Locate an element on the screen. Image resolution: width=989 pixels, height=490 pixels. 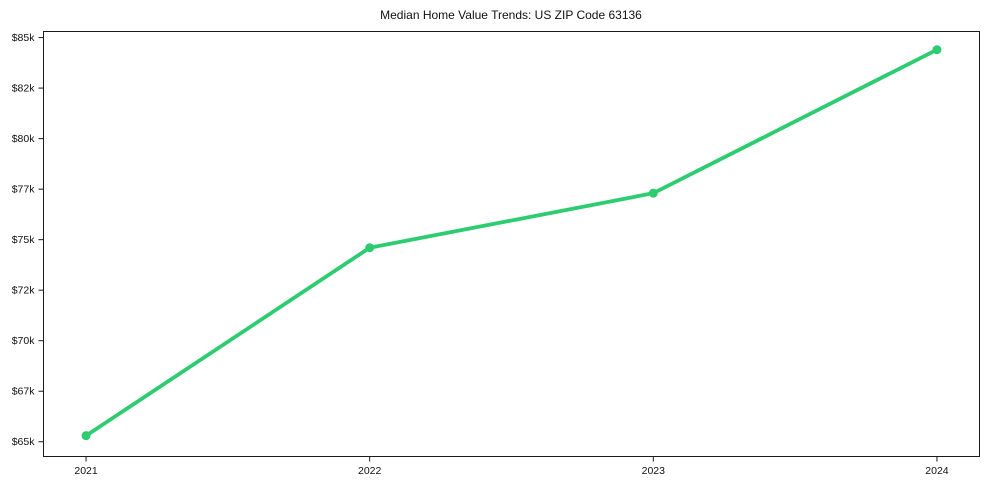
y-tick-label: $67k is located at coordinates (24, 392).